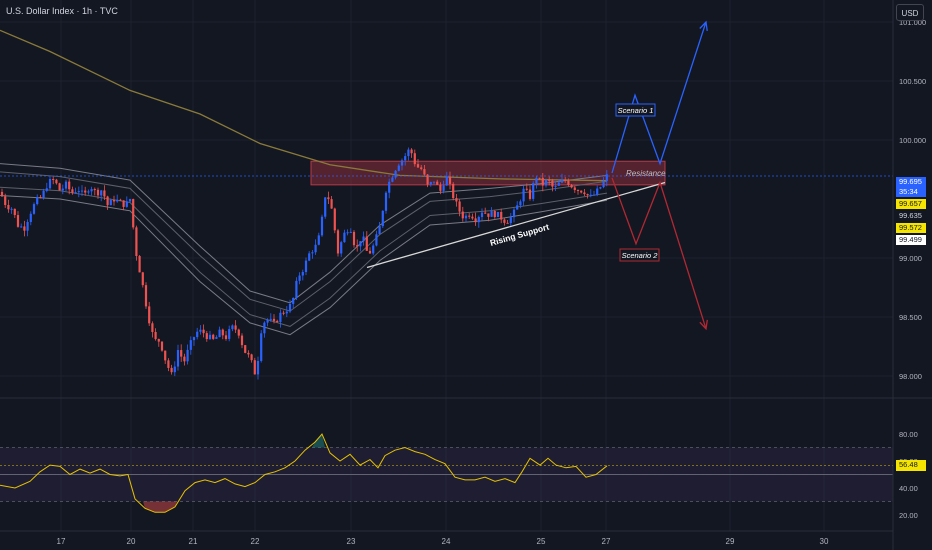  Describe the element at coordinates (488, 173) in the screenshot. I see `resistance-zone` at that location.